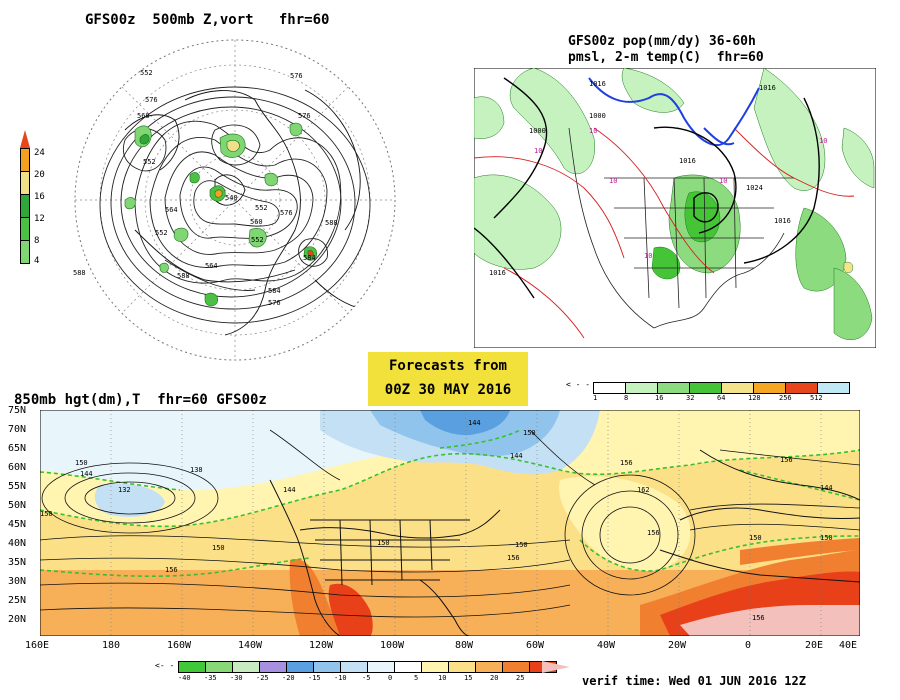 Image resolution: width=900 pixels, height=700 pixels. I want to click on lat-tick: 25N, so click(17, 600).